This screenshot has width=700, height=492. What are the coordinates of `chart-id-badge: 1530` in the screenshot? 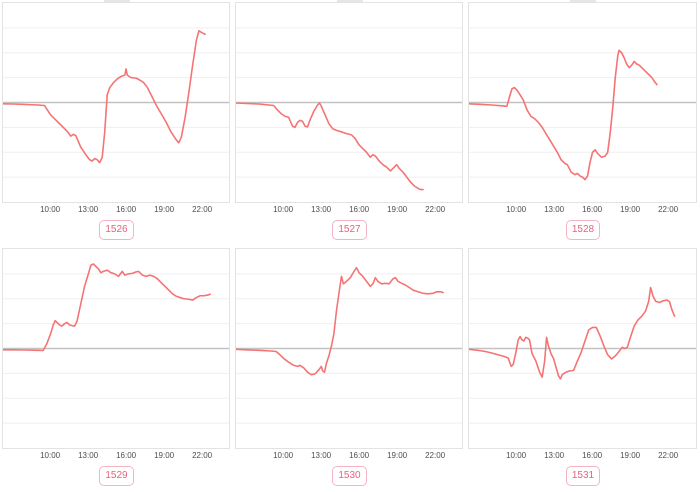 It's located at (349, 476).